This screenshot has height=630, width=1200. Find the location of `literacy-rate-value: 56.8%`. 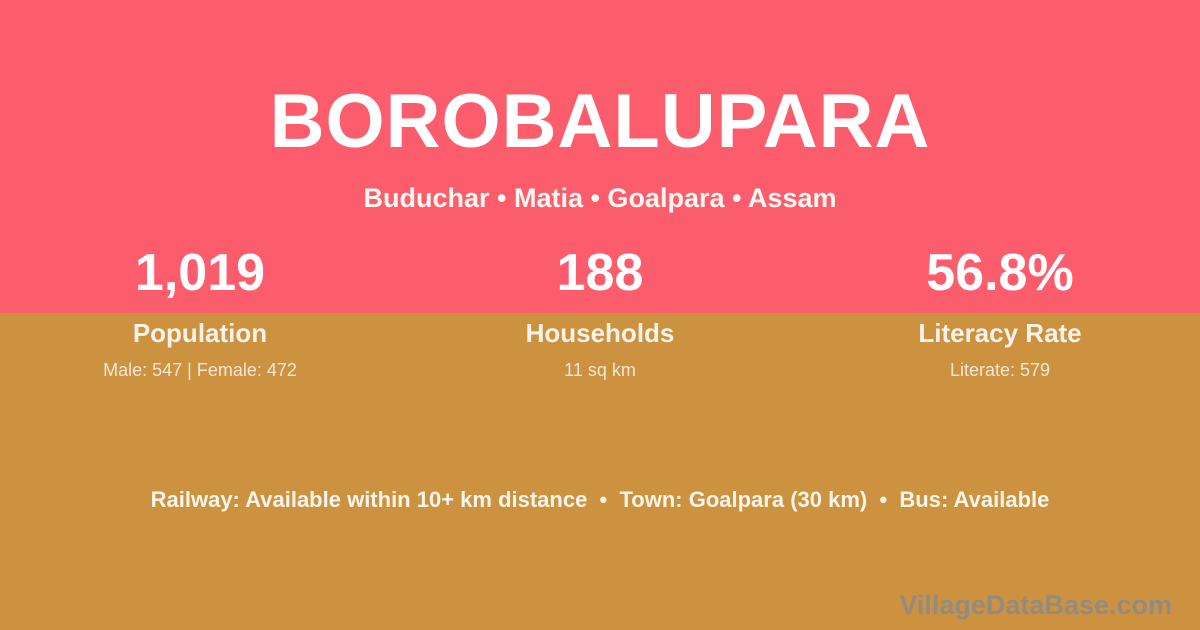

literacy-rate-value: 56.8% is located at coordinates (1000, 273).